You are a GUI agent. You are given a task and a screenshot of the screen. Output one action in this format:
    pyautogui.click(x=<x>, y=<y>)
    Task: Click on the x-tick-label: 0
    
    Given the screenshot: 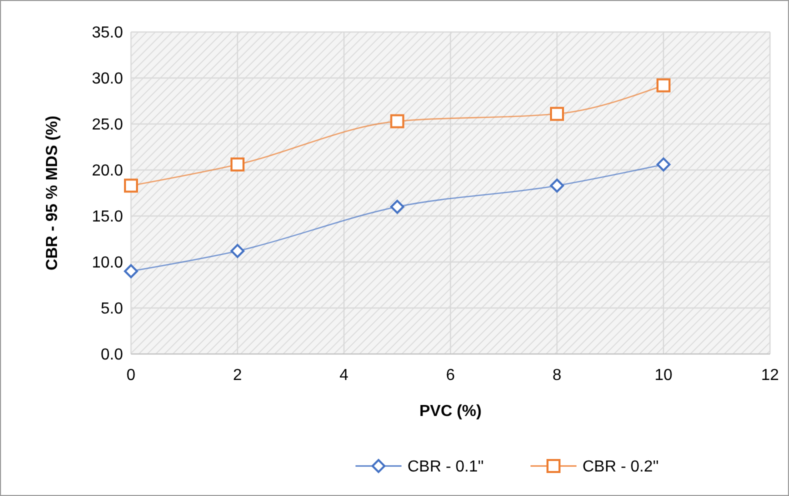 What is the action you would take?
    pyautogui.click(x=131, y=375)
    